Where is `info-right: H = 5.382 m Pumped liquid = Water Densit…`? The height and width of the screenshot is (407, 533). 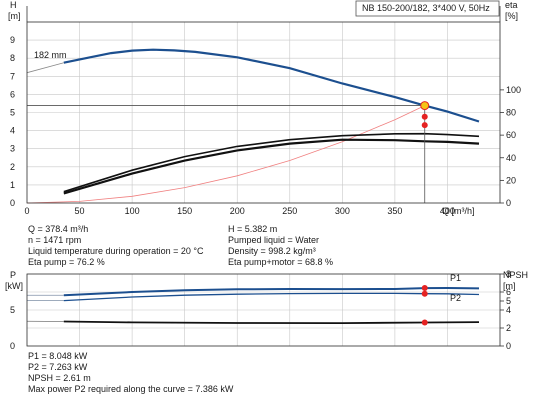 info-right: H = 5.382 m Pumped liquid = Water Densit… is located at coordinates (280, 246).